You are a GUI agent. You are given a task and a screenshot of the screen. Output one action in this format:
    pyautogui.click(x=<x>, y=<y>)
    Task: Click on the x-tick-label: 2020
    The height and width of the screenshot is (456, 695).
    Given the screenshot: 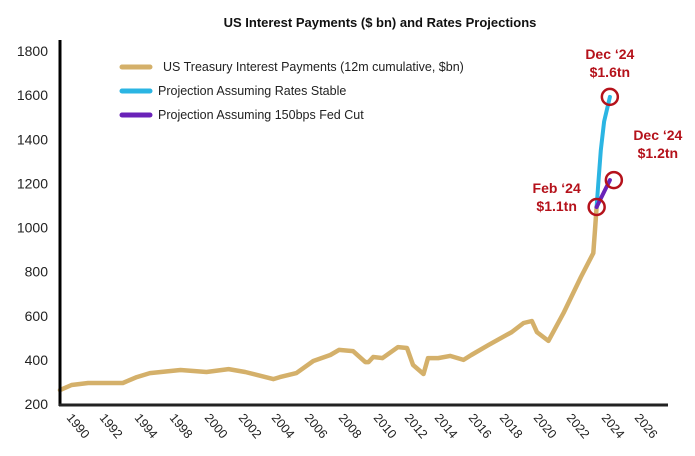 What is the action you would take?
    pyautogui.click(x=545, y=426)
    